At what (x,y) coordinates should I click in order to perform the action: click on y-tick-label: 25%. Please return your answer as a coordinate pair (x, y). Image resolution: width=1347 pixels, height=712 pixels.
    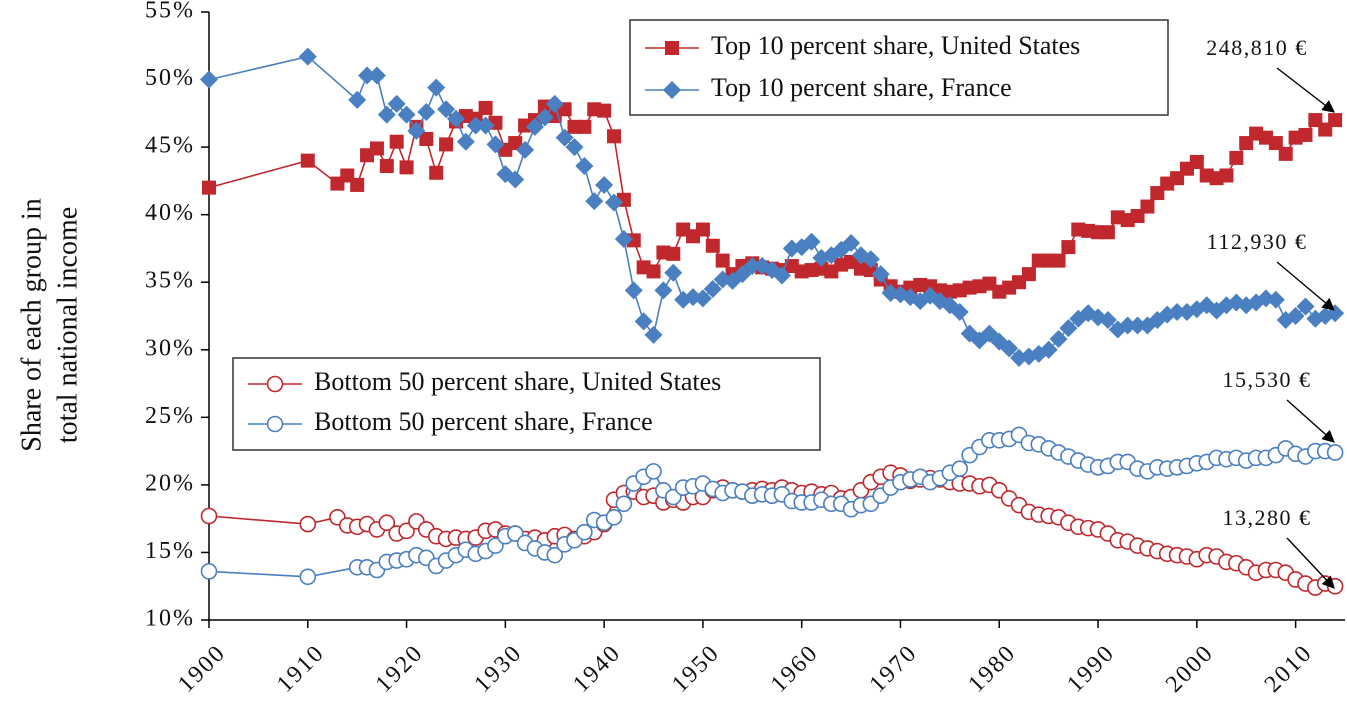
    Looking at the image, I should click on (170, 416).